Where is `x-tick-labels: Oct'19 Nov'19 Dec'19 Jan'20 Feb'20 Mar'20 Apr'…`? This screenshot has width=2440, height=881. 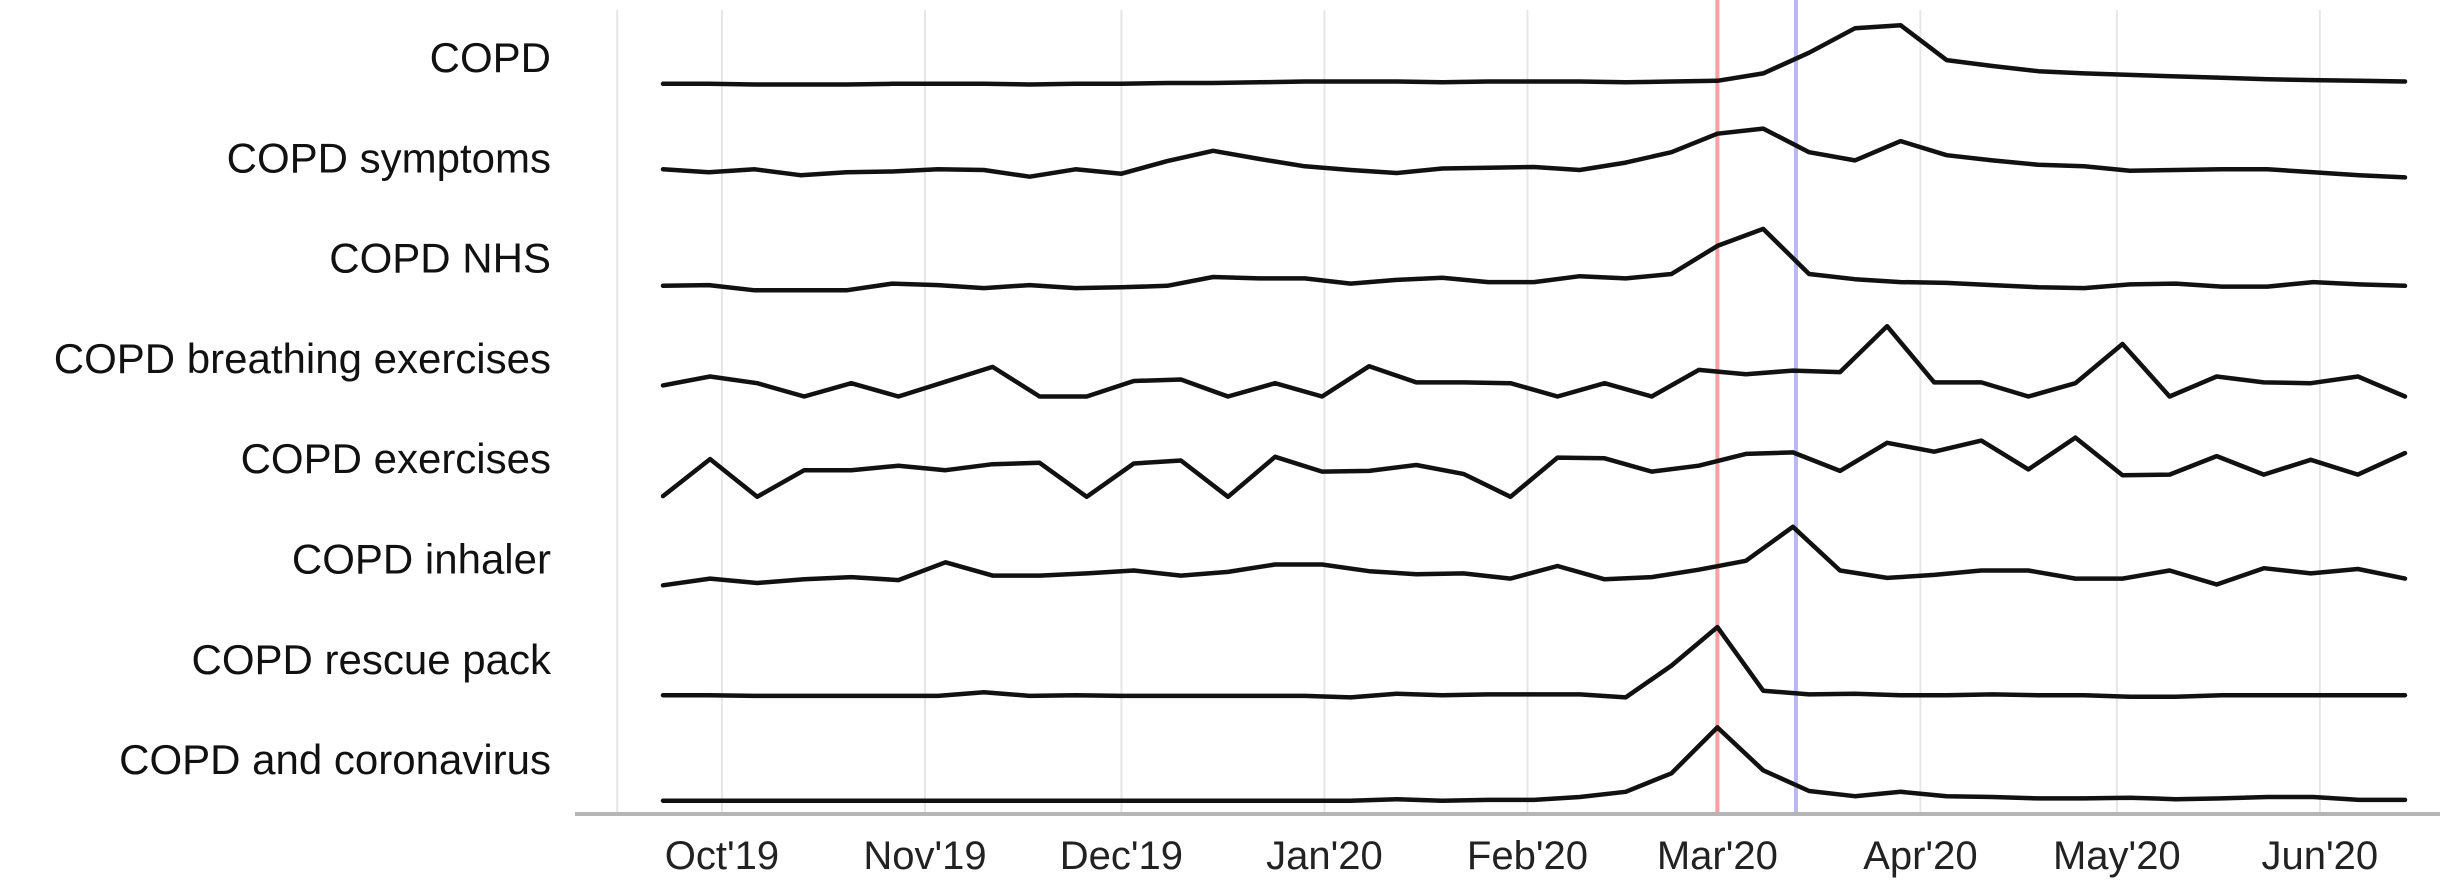
x-tick-labels: Oct'19 Nov'19 Dec'19 Jan'20 Feb'20 Mar'20 Apr'… is located at coordinates (1521, 856).